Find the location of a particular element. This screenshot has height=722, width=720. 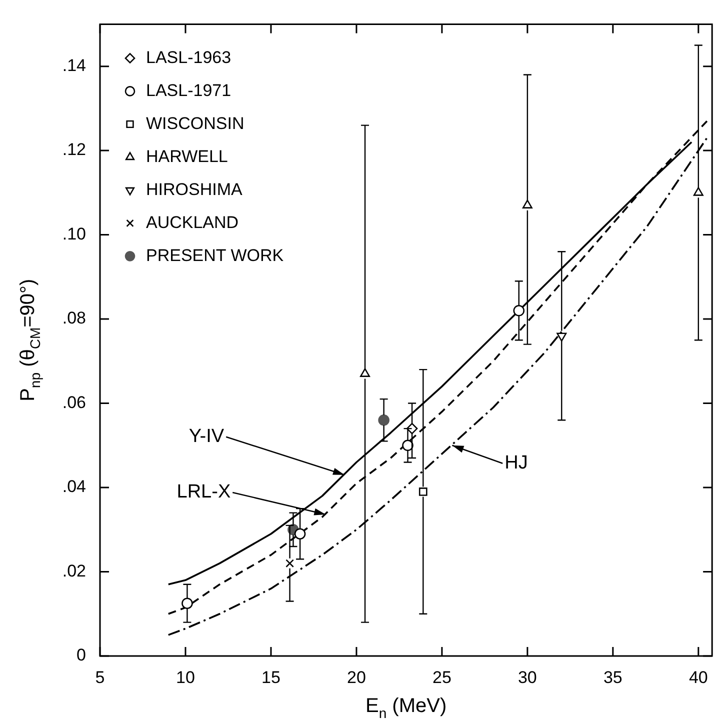

x-tick-label: 10 is located at coordinates (185, 677).